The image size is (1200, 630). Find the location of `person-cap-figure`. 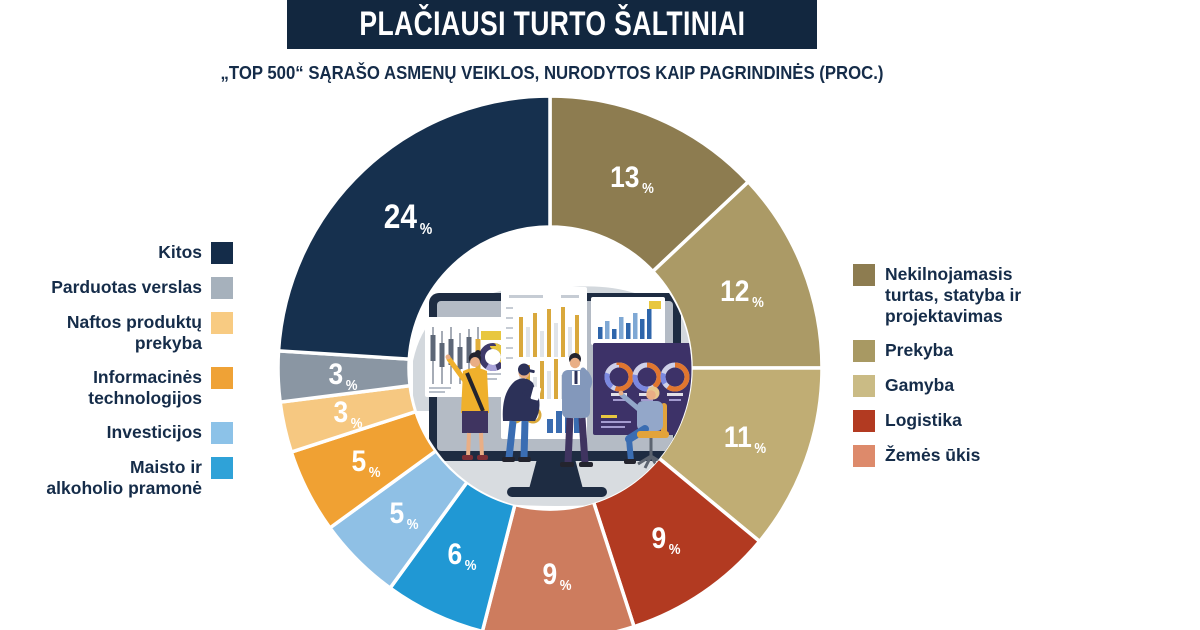

person-cap-figure is located at coordinates (522, 412).